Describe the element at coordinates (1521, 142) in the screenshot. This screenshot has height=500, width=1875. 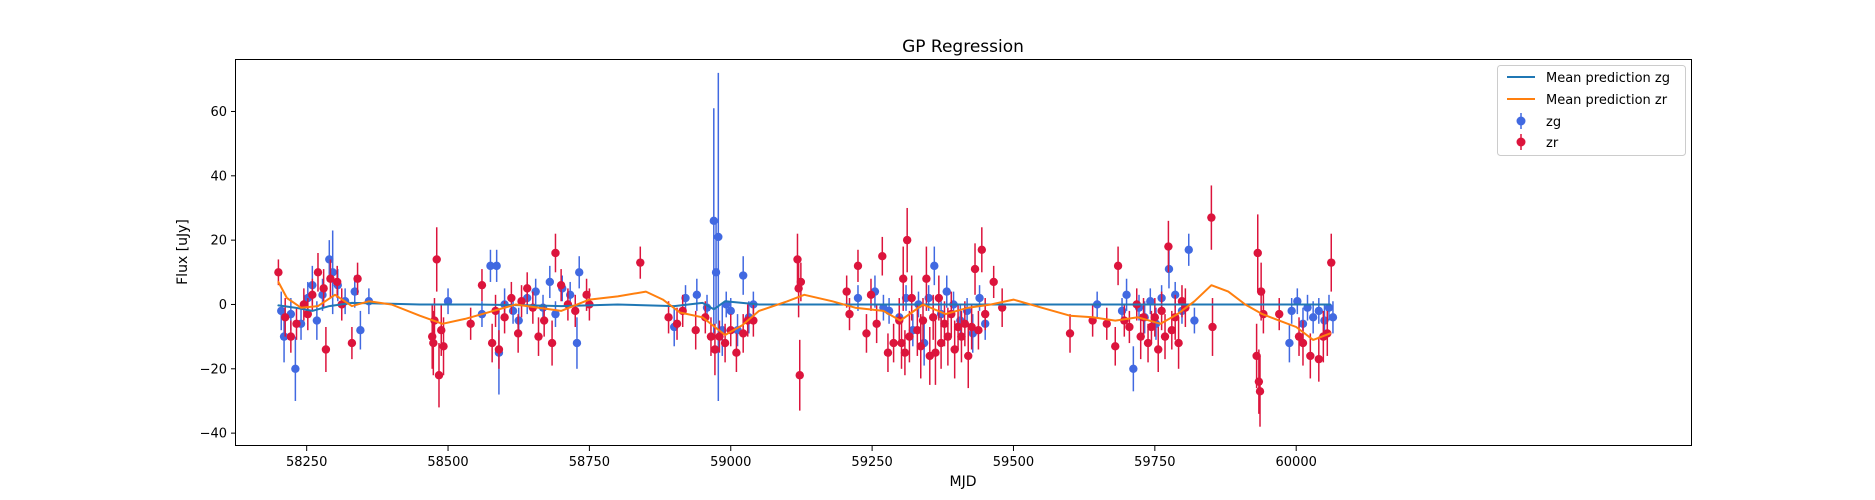
I see `legend-swatch-zr` at that location.